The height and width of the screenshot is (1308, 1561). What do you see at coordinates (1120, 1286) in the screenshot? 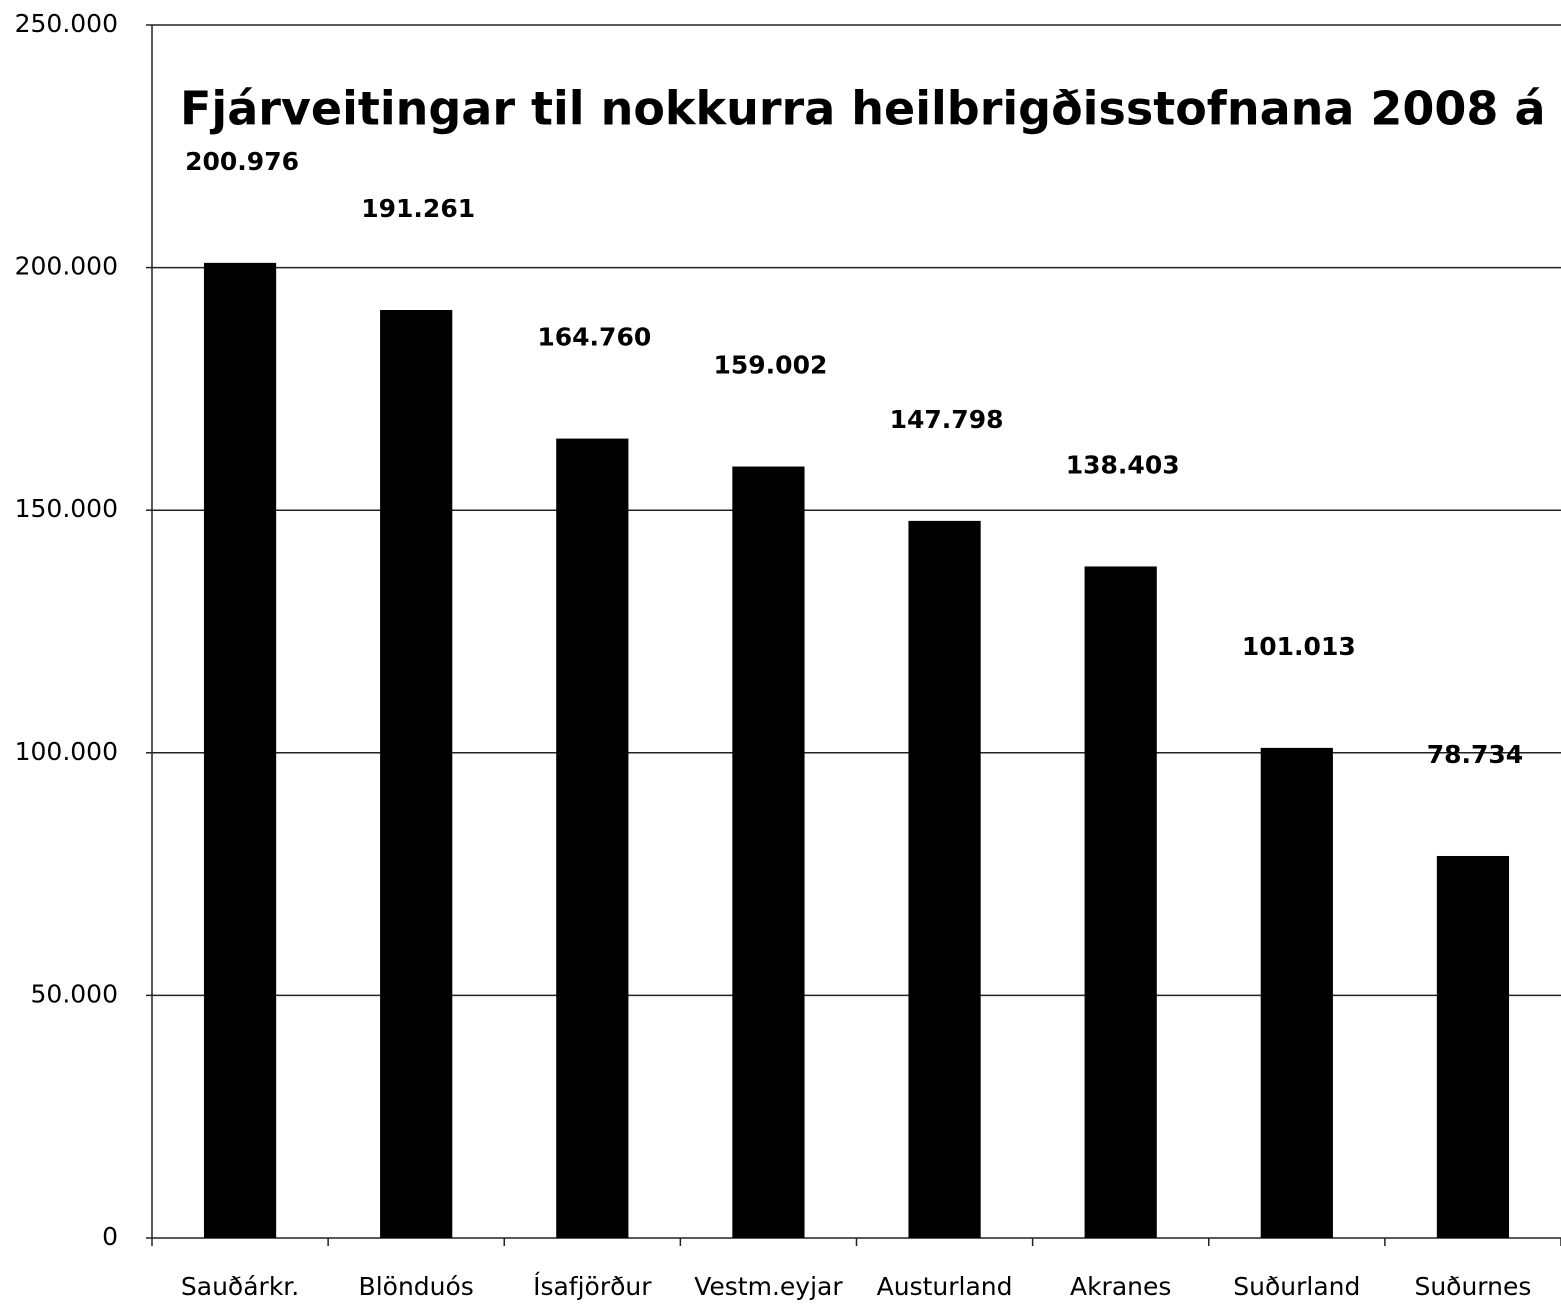
I see `x-tick-label: Akranes` at bounding box center [1120, 1286].